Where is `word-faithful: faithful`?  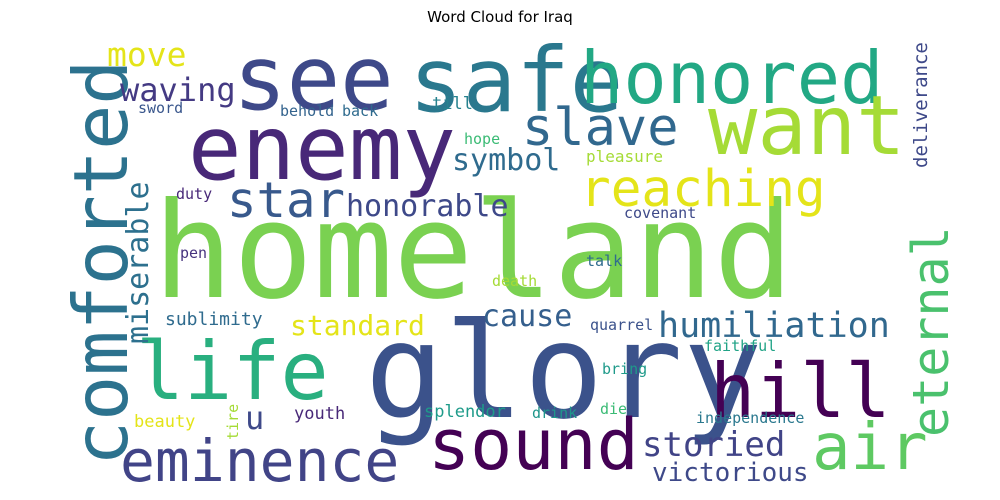 word-faithful: faithful is located at coordinates (740, 346).